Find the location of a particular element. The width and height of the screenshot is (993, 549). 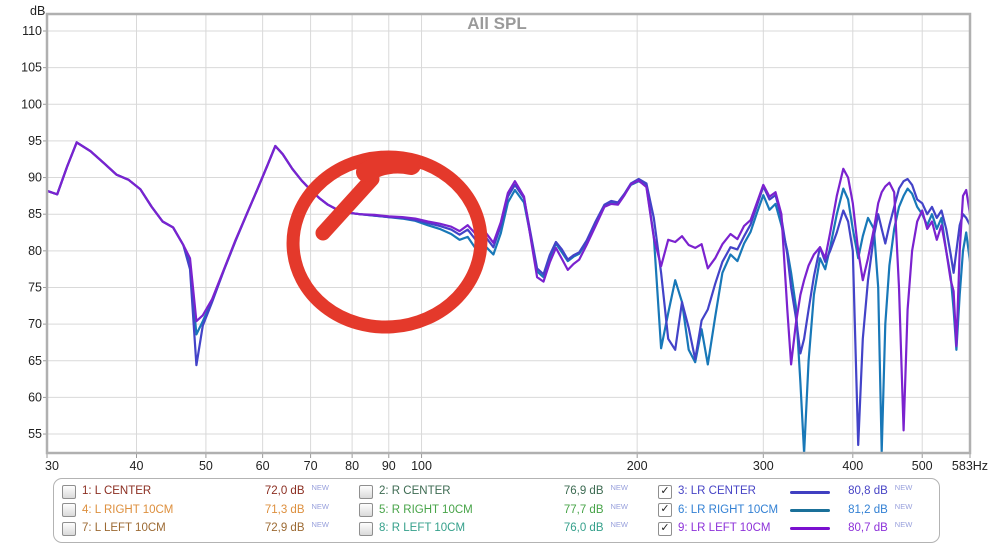

svg-text: 110 is located at coordinates (32, 31).